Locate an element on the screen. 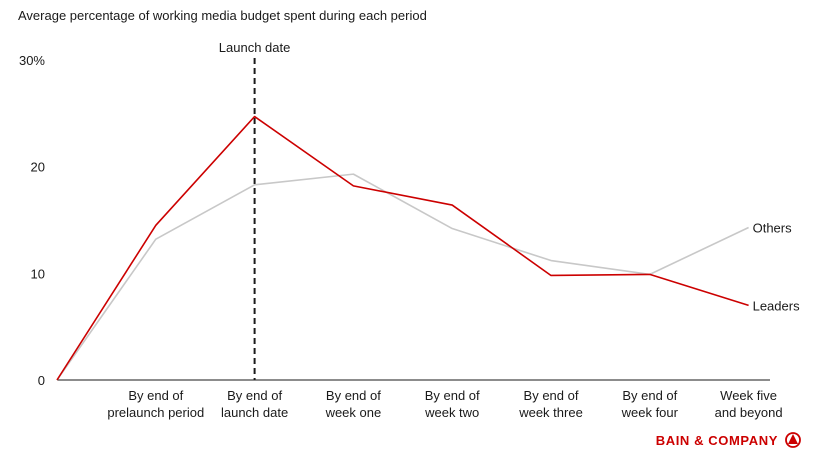 The width and height of the screenshot is (816, 457). y-tick-label-max: 30% is located at coordinates (32, 60).